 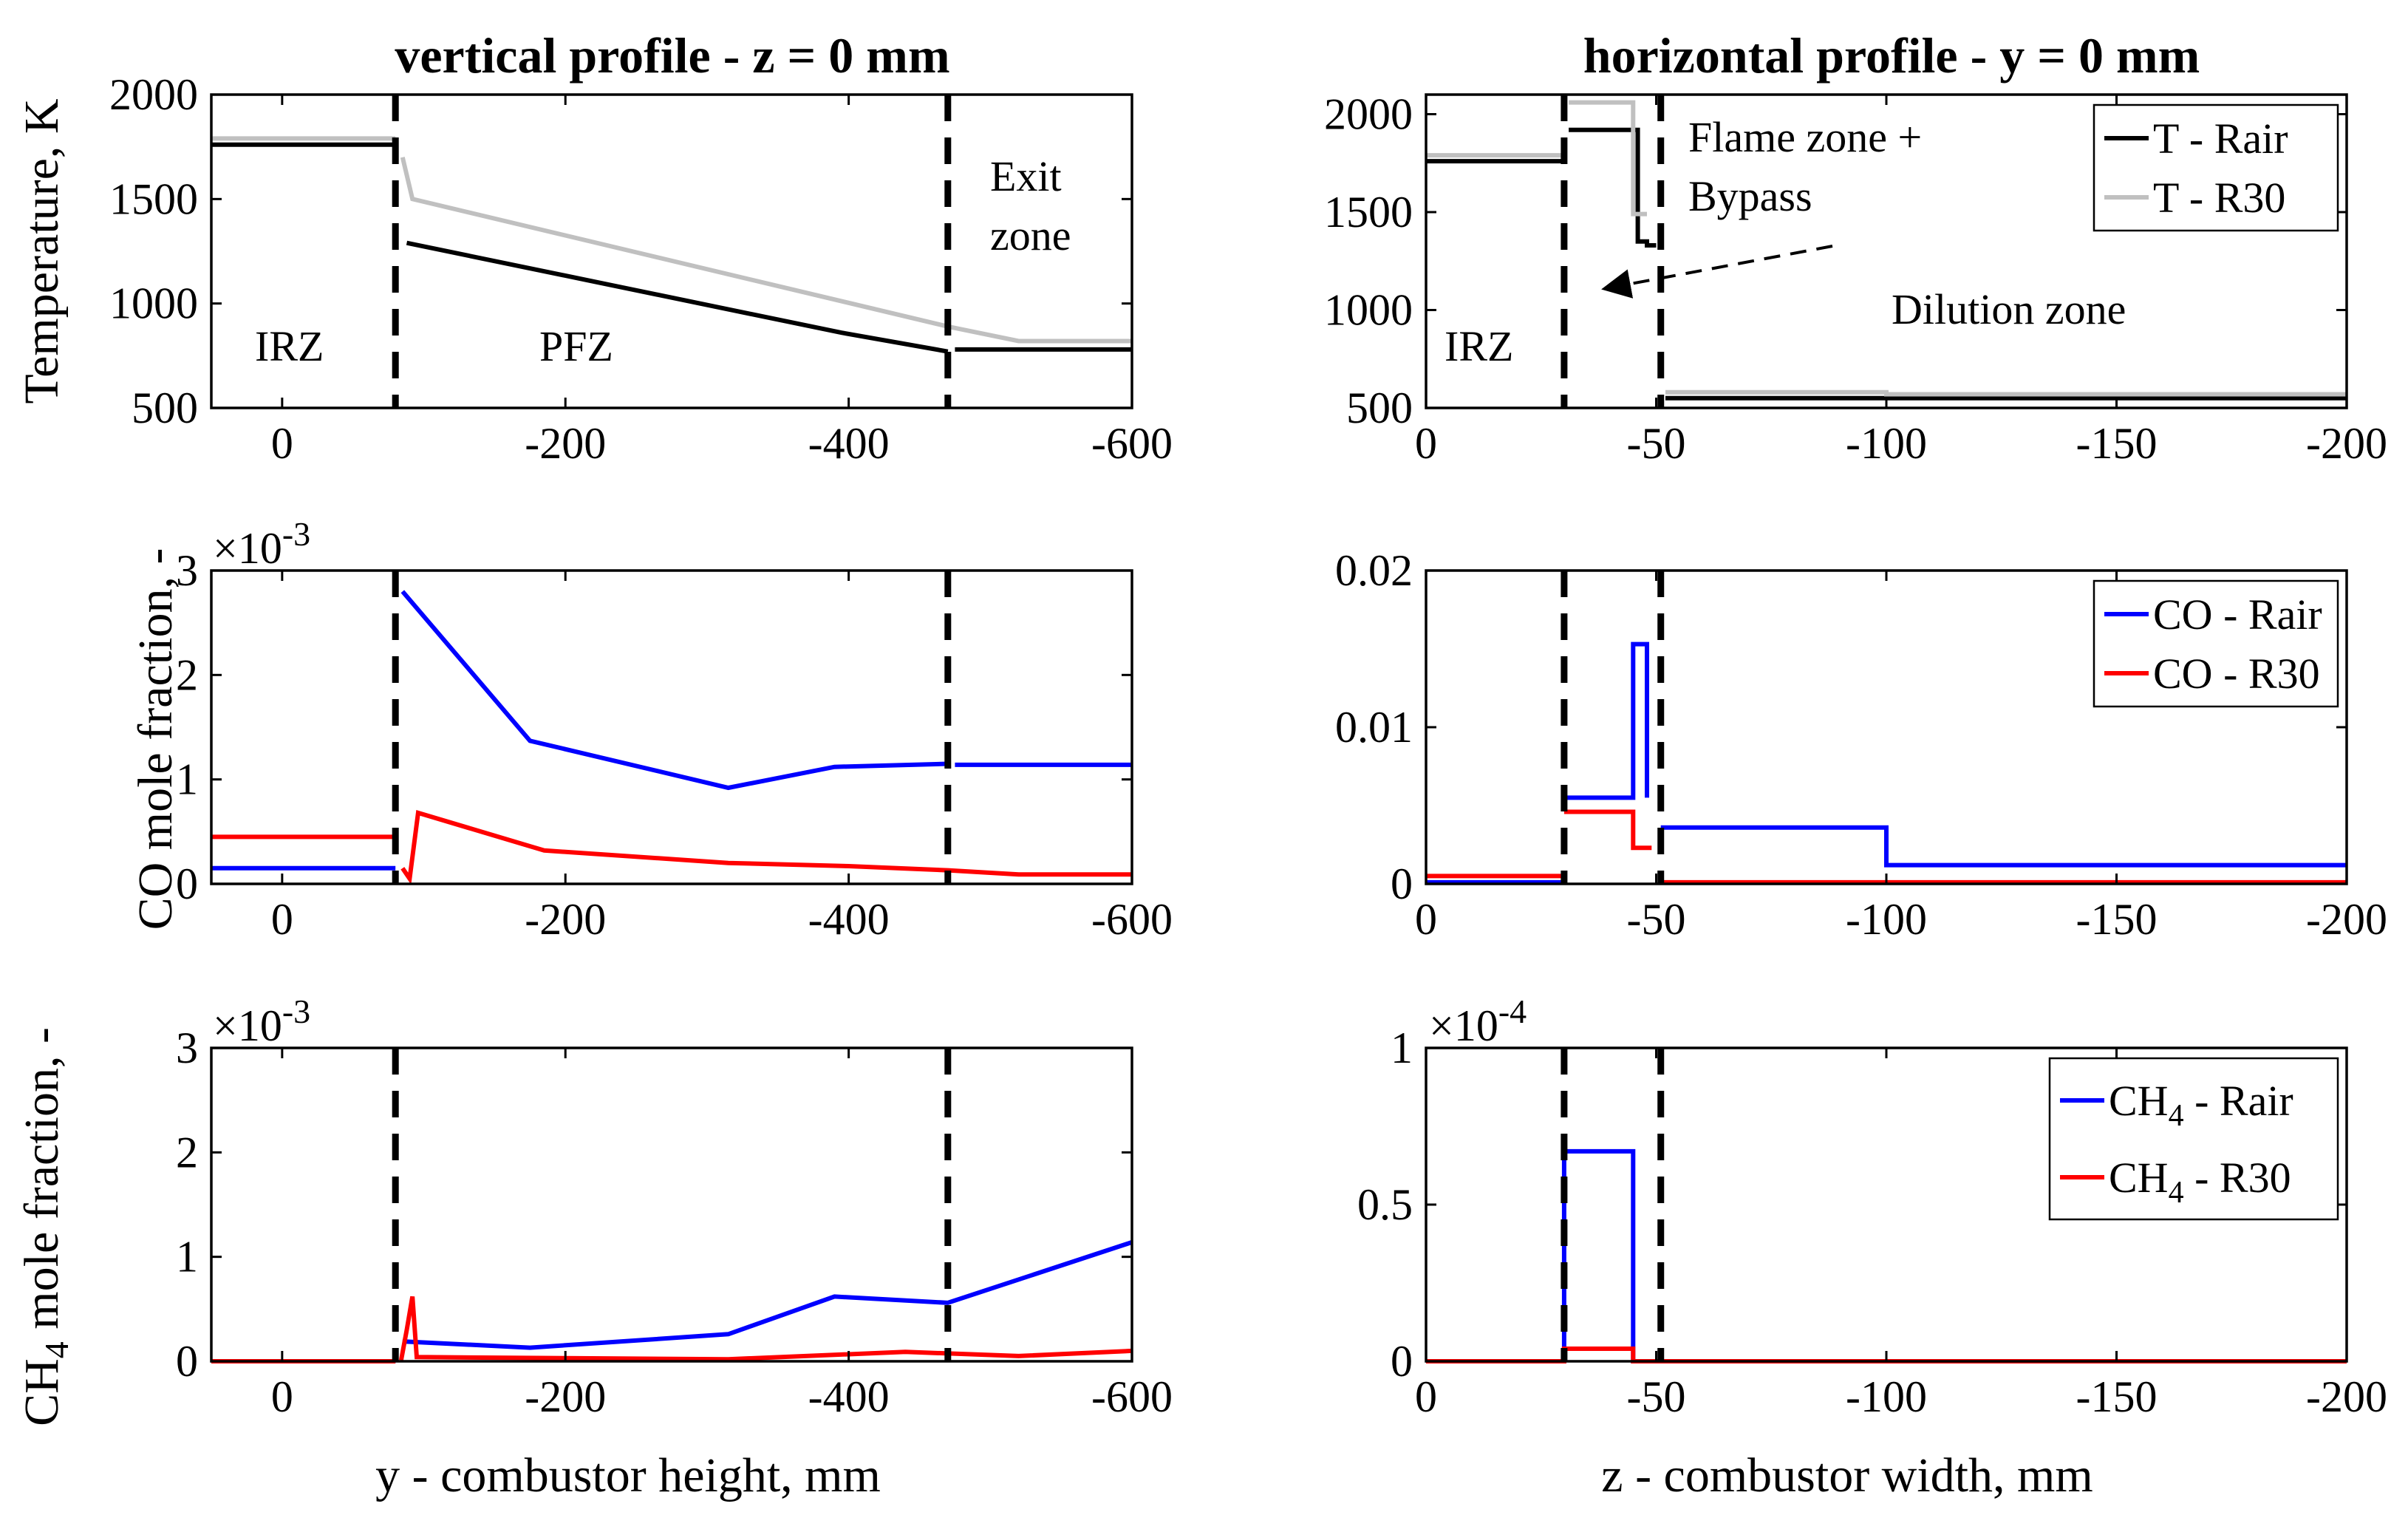 What do you see at coordinates (1886, 1396) in the screenshot?
I see `right_CH4-xtick-label-2: -100` at bounding box center [1886, 1396].